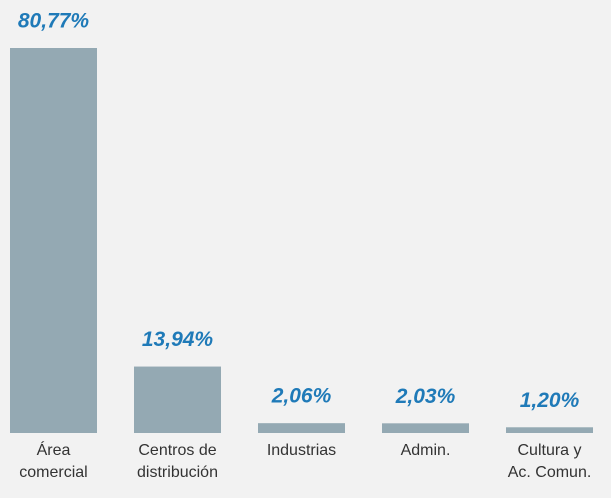 The width and height of the screenshot is (611, 498). What do you see at coordinates (301, 450) in the screenshot?
I see `category-label: Industrias` at bounding box center [301, 450].